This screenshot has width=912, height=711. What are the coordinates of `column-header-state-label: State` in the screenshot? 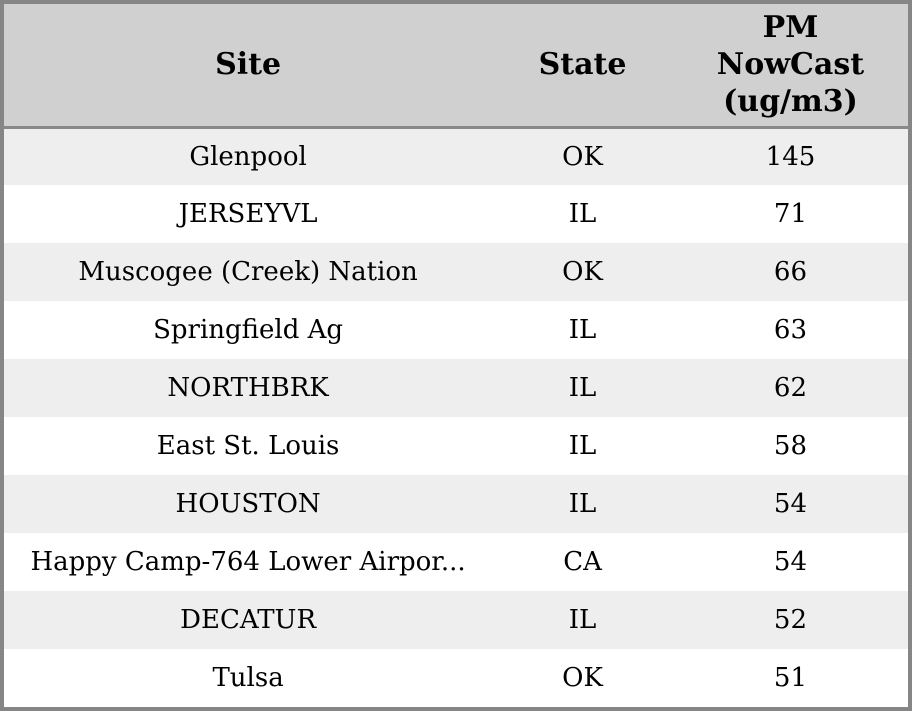 It's located at (582, 65).